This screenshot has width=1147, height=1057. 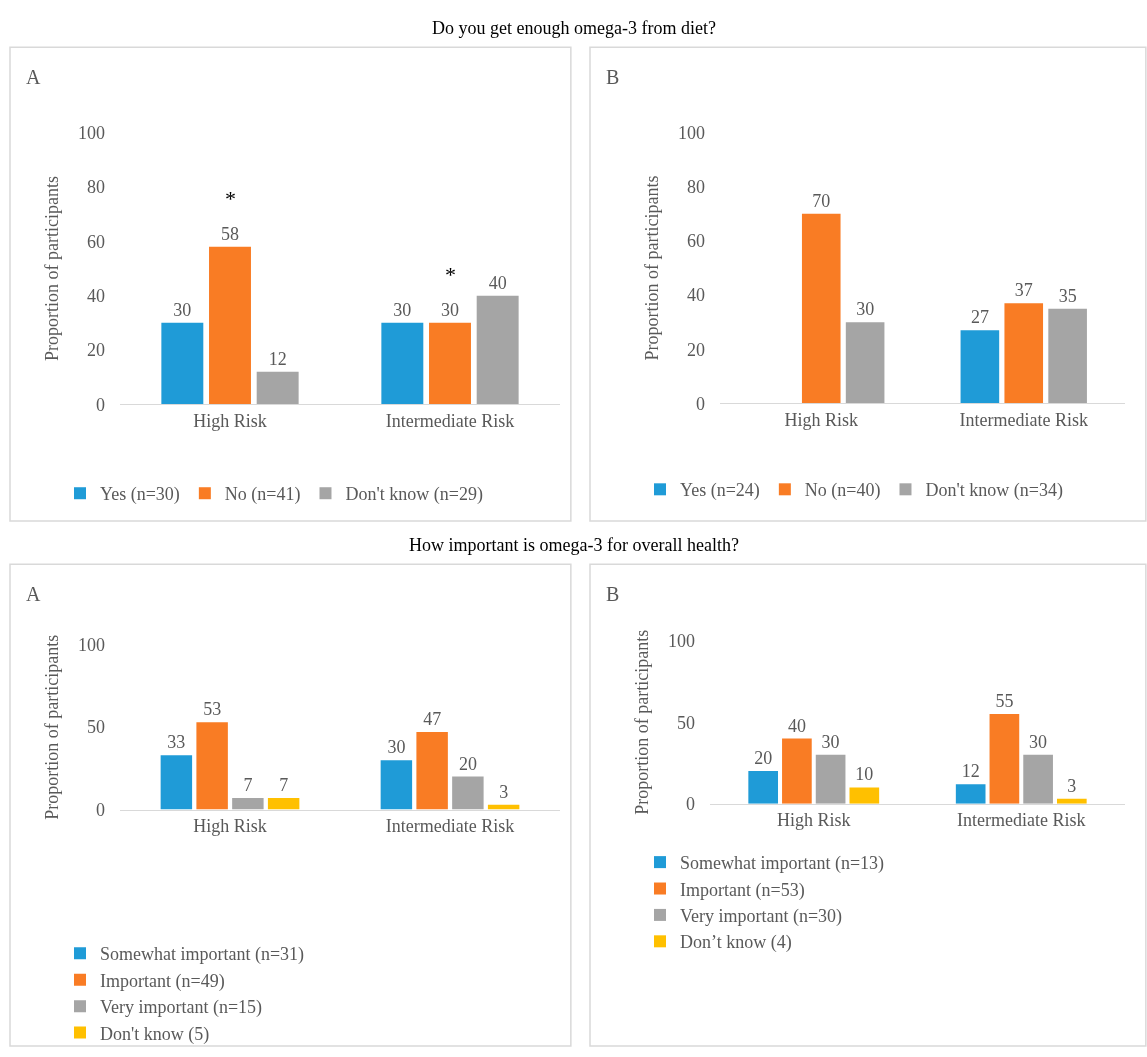 I want to click on legend-label: Very important (n=30), so click(x=761, y=916).